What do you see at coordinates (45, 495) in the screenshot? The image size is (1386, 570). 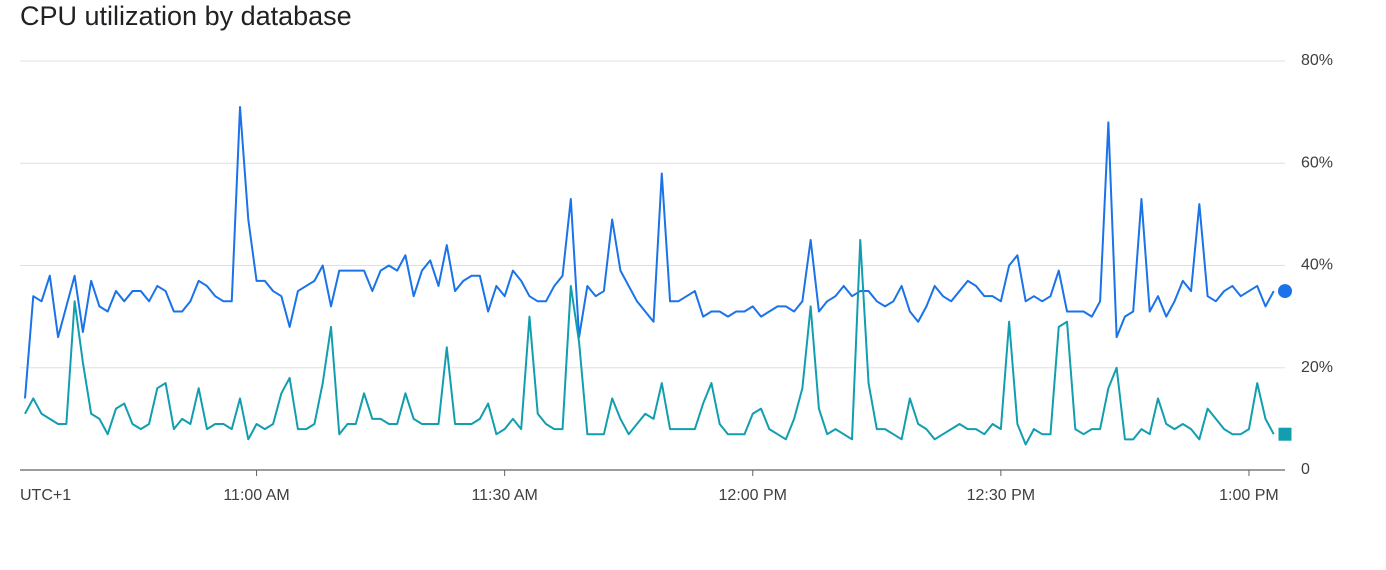 I see `x-axis-label: UTC+1` at bounding box center [45, 495].